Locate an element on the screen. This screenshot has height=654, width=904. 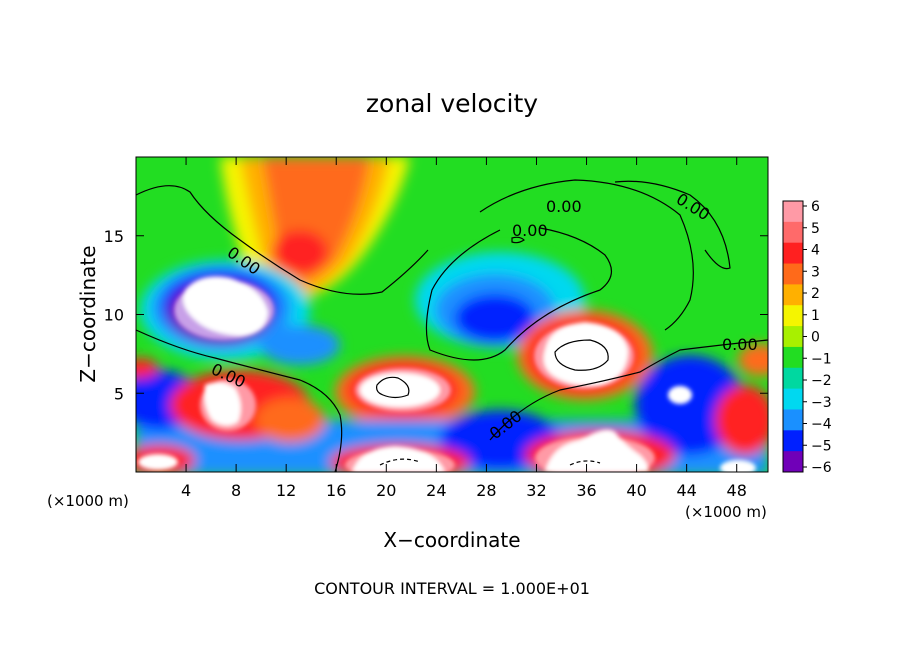
white-bottom-mid is located at coordinates (398, 459).